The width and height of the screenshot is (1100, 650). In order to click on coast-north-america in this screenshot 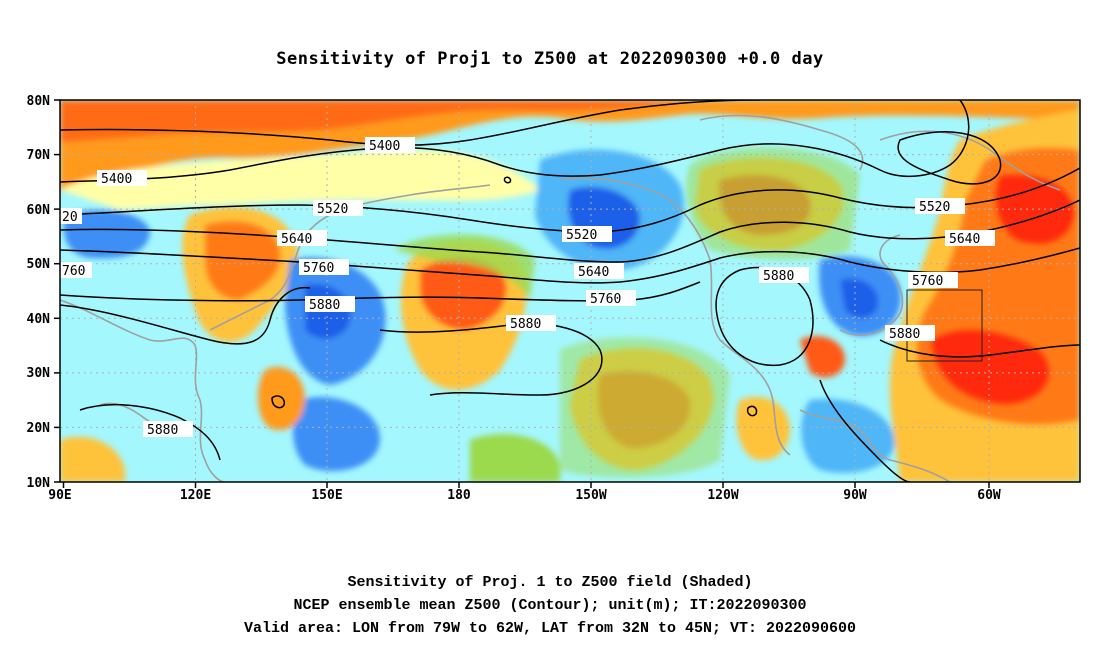, I will do `click(675, 316)`.